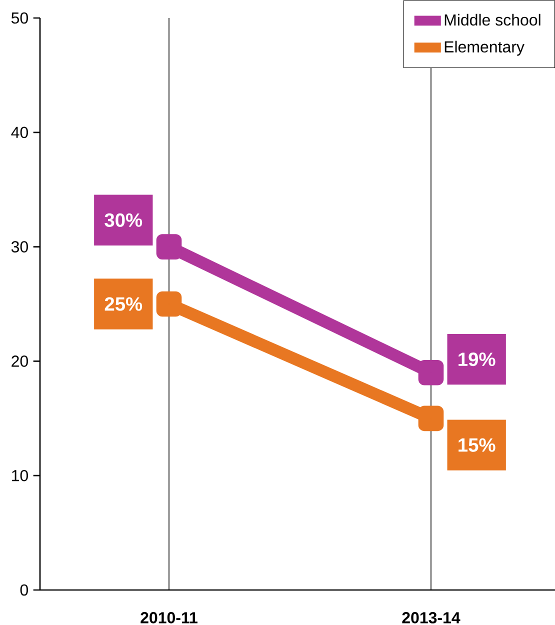  I want to click on y-tick-label: 50, so click(19, 18).